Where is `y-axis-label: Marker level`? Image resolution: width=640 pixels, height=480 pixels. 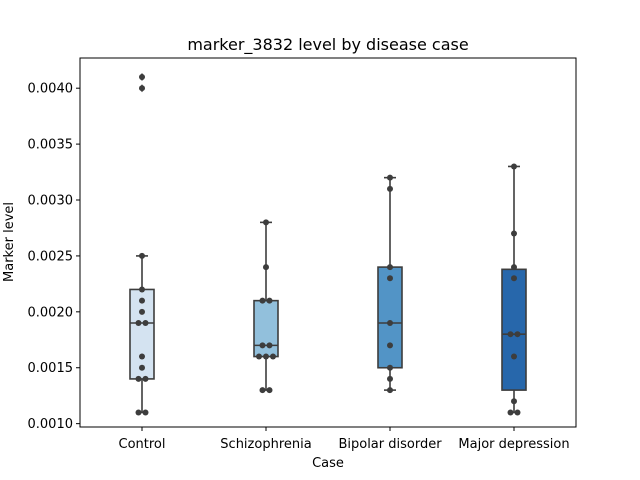
y-axis-label: Marker level is located at coordinates (9, 242).